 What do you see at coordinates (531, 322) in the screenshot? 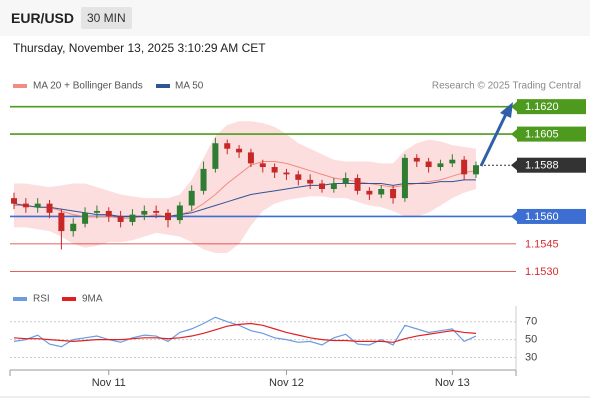
I see `y-tick-label: 70` at bounding box center [531, 322].